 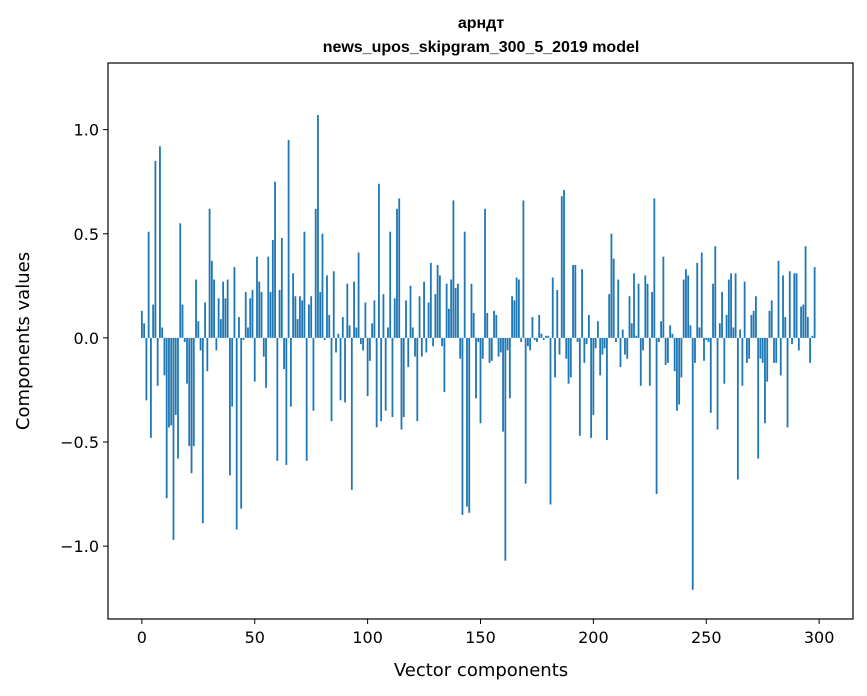 I want to click on x-tick-label: 100, so click(x=367, y=637).